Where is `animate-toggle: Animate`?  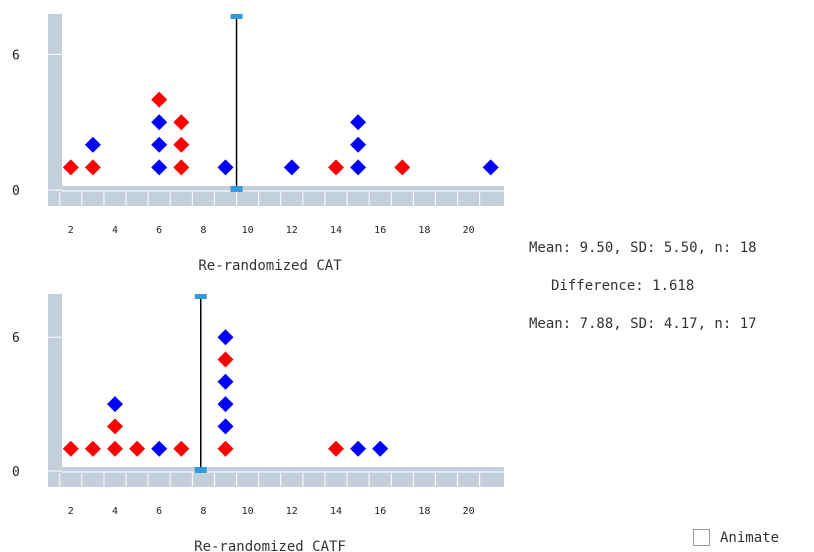 animate-toggle: Animate is located at coordinates (736, 537).